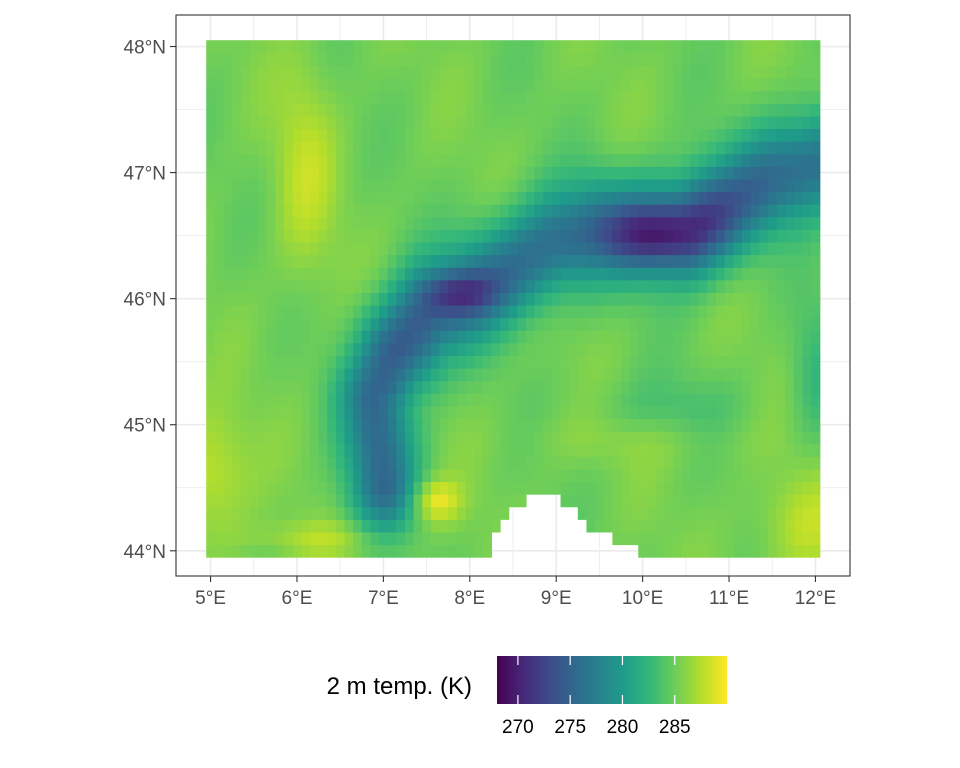 The width and height of the screenshot is (960, 768). I want to click on colorbar-tick-label: 270, so click(518, 727).